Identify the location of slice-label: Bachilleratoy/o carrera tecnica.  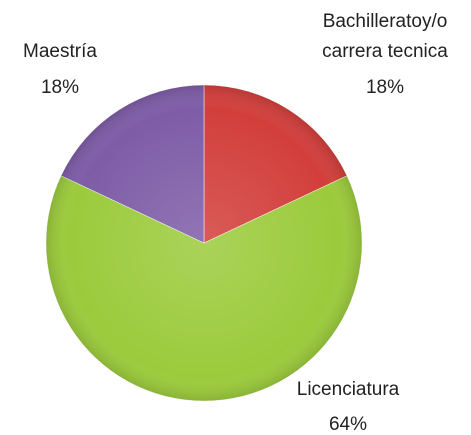
(385, 36).